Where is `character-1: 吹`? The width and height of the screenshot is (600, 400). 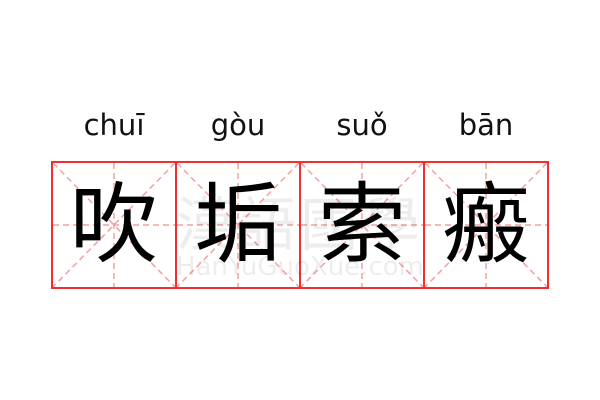
character-1: 吹 is located at coordinates (113, 224).